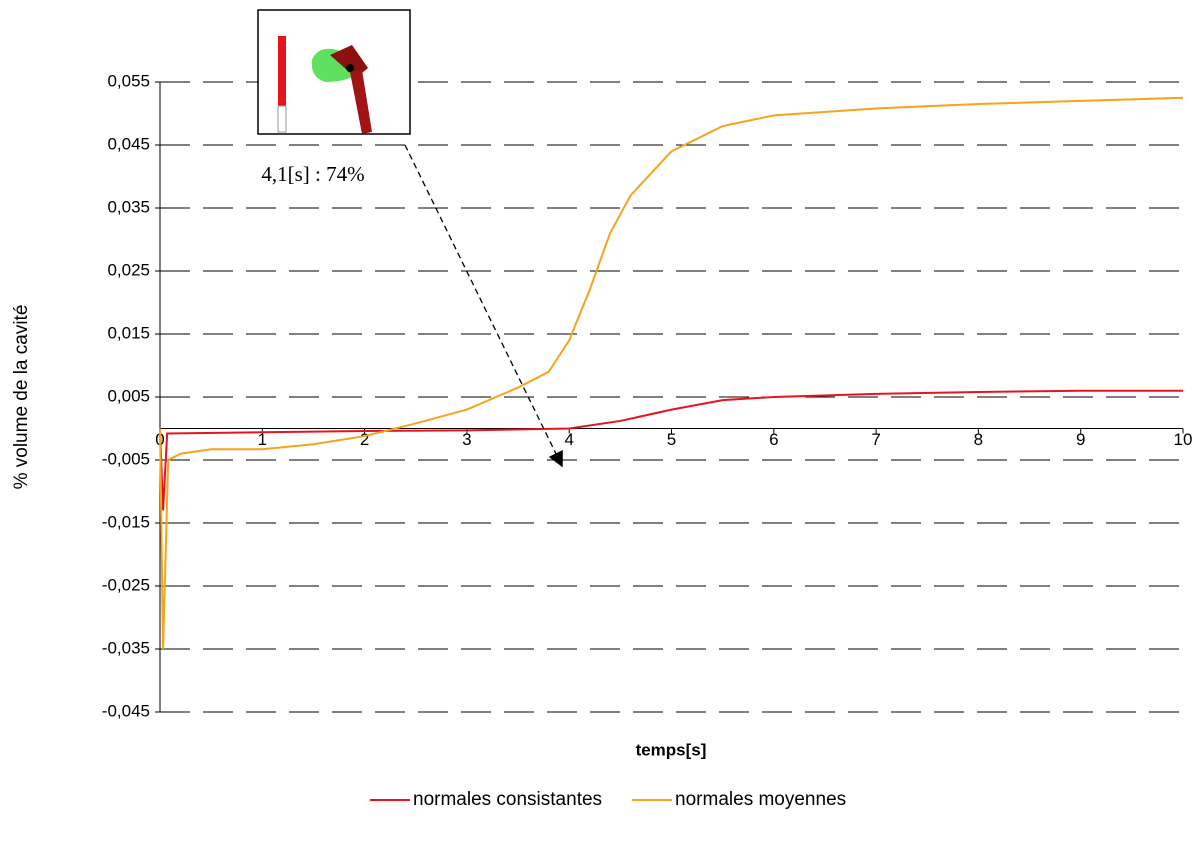 This screenshot has height=844, width=1202. Describe the element at coordinates (507, 799) in the screenshot. I see `legend-label: normales consistantes` at that location.